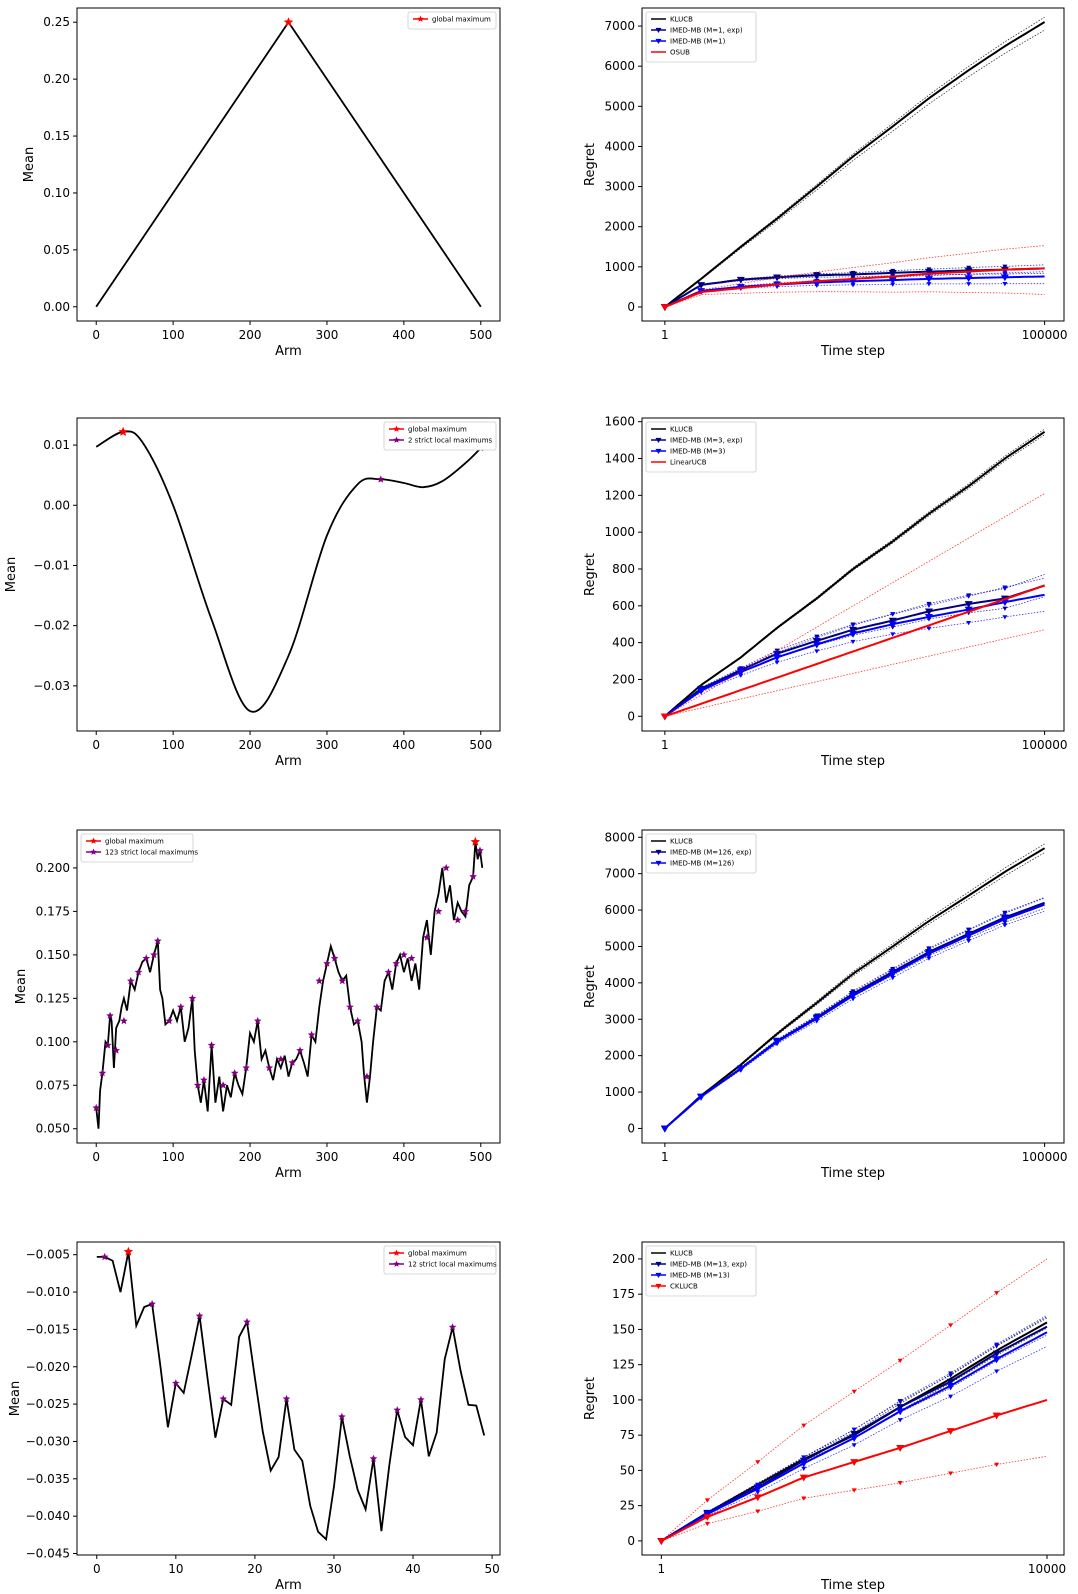  What do you see at coordinates (929, 949) in the screenshot?
I see `series-imed-mb-m-126--band-marker` at bounding box center [929, 949].